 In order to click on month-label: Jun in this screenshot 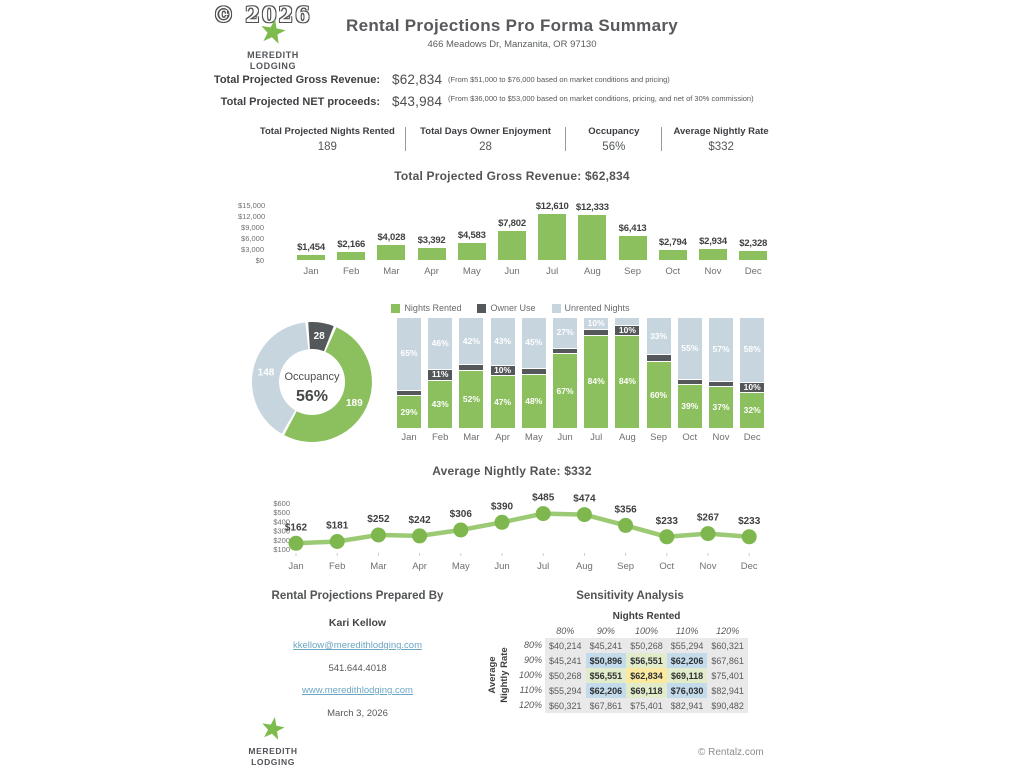, I will do `click(512, 271)`.